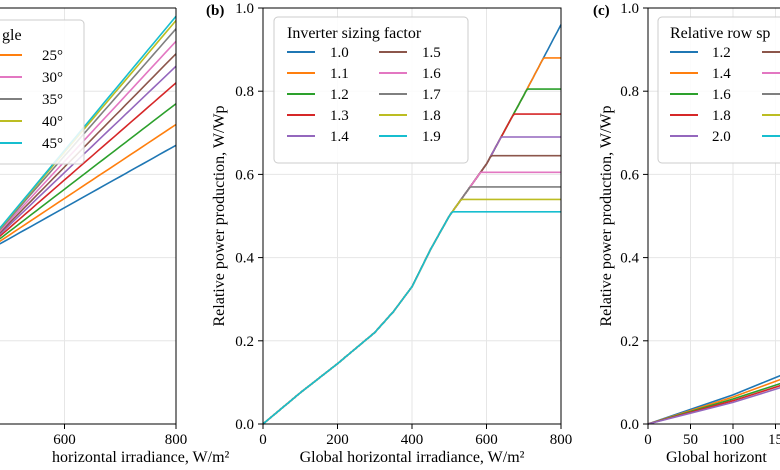 This screenshot has width=780, height=470. Describe the element at coordinates (339, 116) in the screenshot. I see `panel-b-legend-label: 1.3` at that location.